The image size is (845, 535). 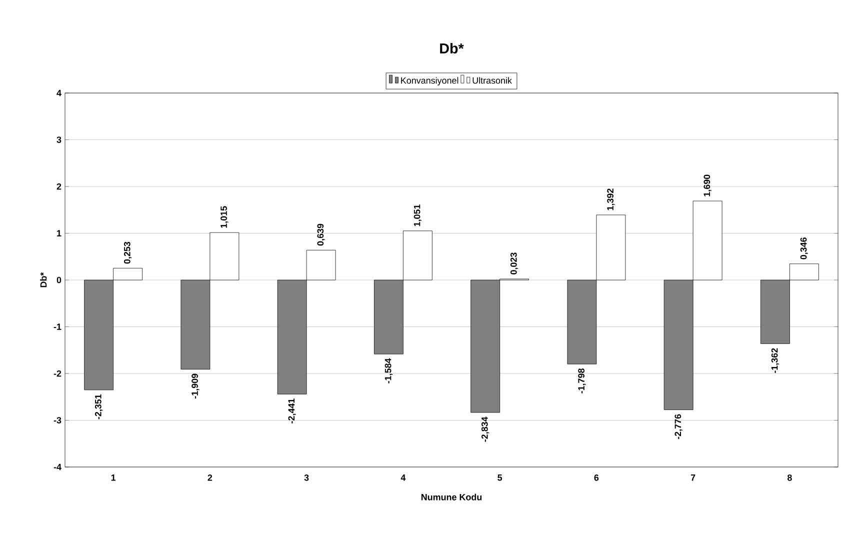 I want to click on y-tick-label: -2, so click(x=58, y=373).